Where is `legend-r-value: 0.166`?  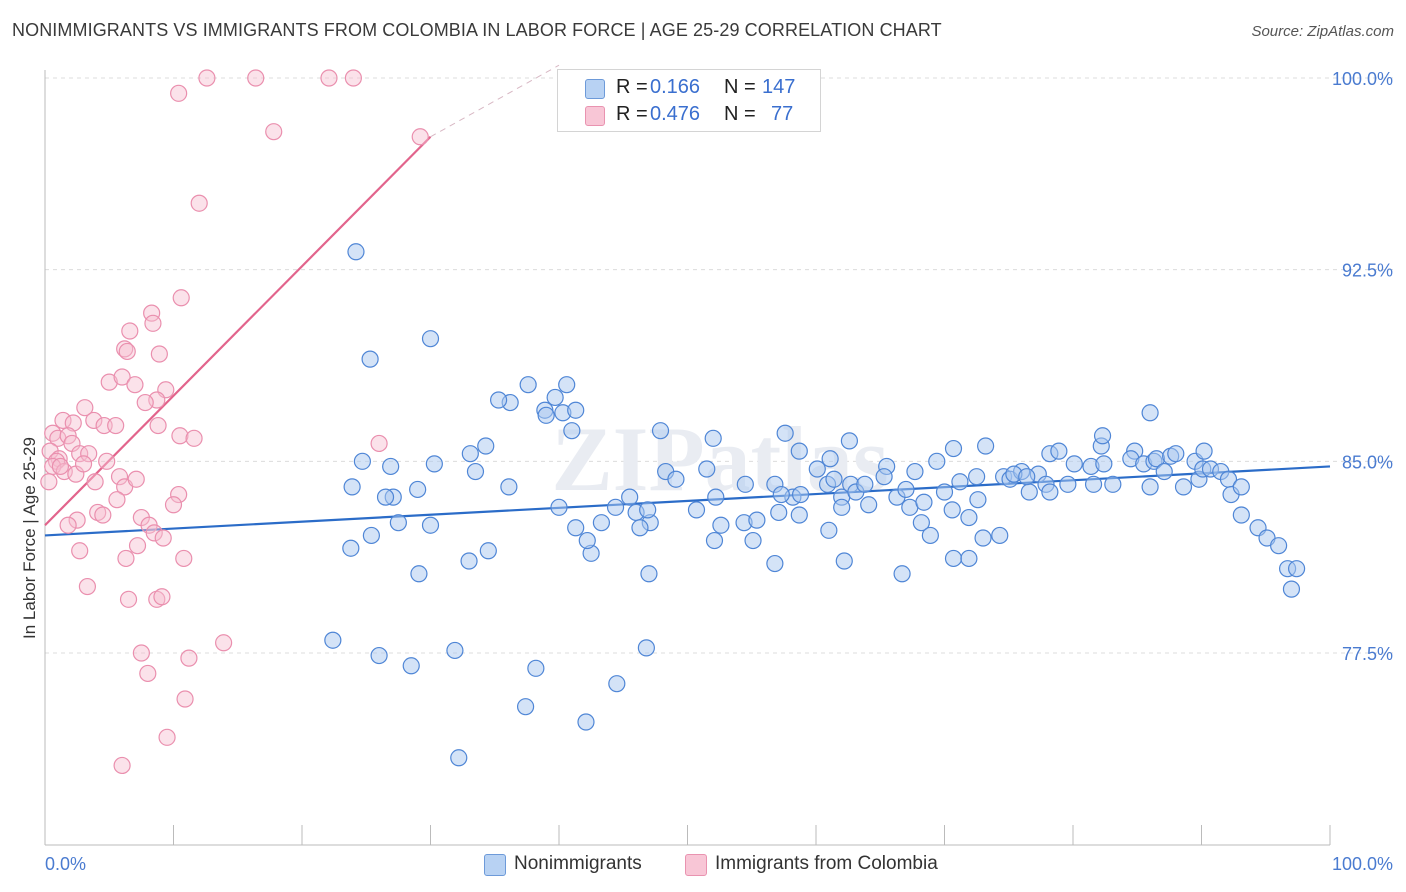
legend-r-value: 0.166 is located at coordinates (675, 87).